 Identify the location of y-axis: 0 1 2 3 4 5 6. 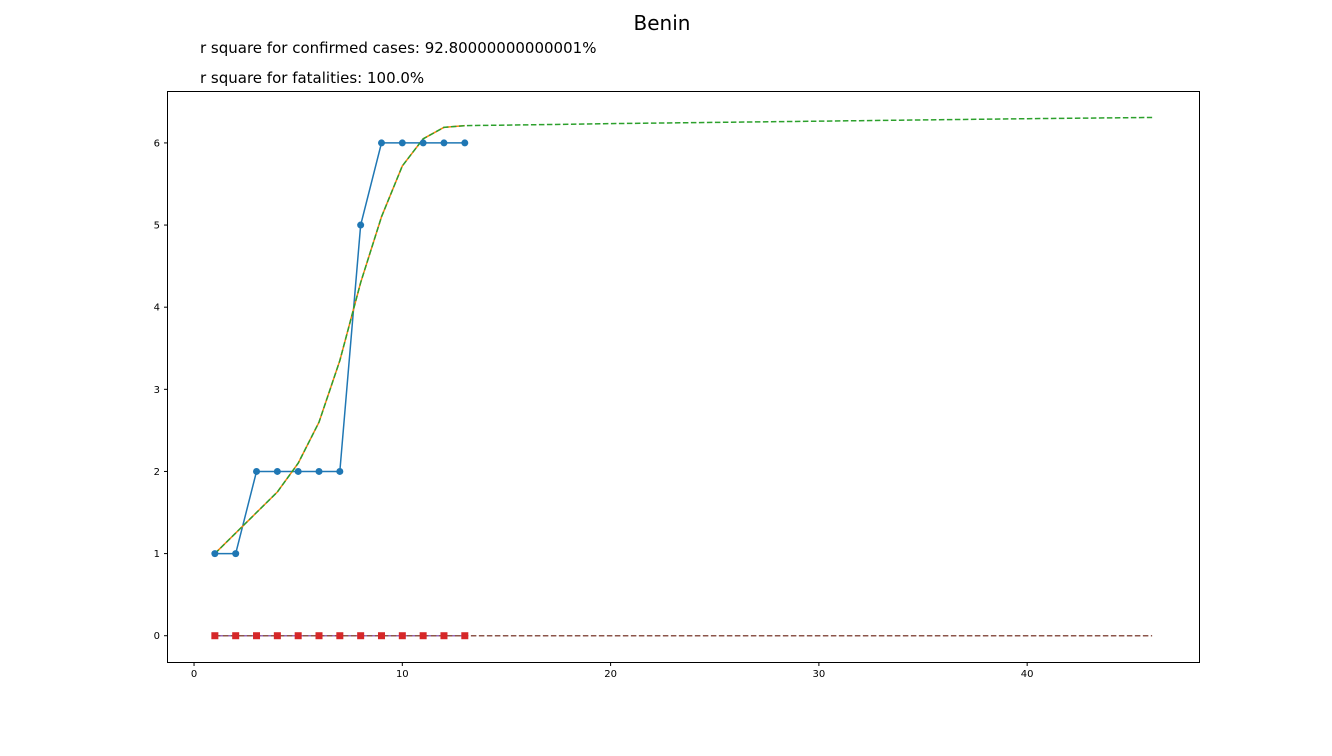
(161, 390).